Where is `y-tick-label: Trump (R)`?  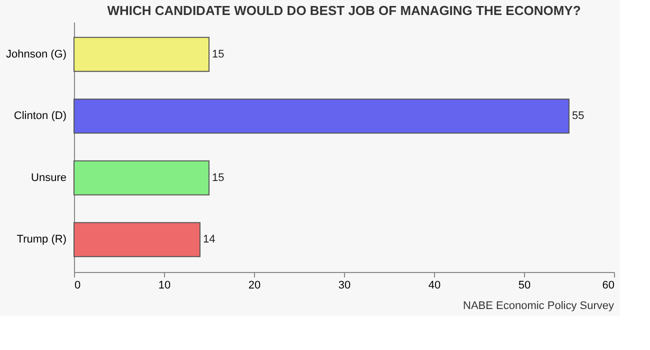 y-tick-label: Trump (R) is located at coordinates (41, 240).